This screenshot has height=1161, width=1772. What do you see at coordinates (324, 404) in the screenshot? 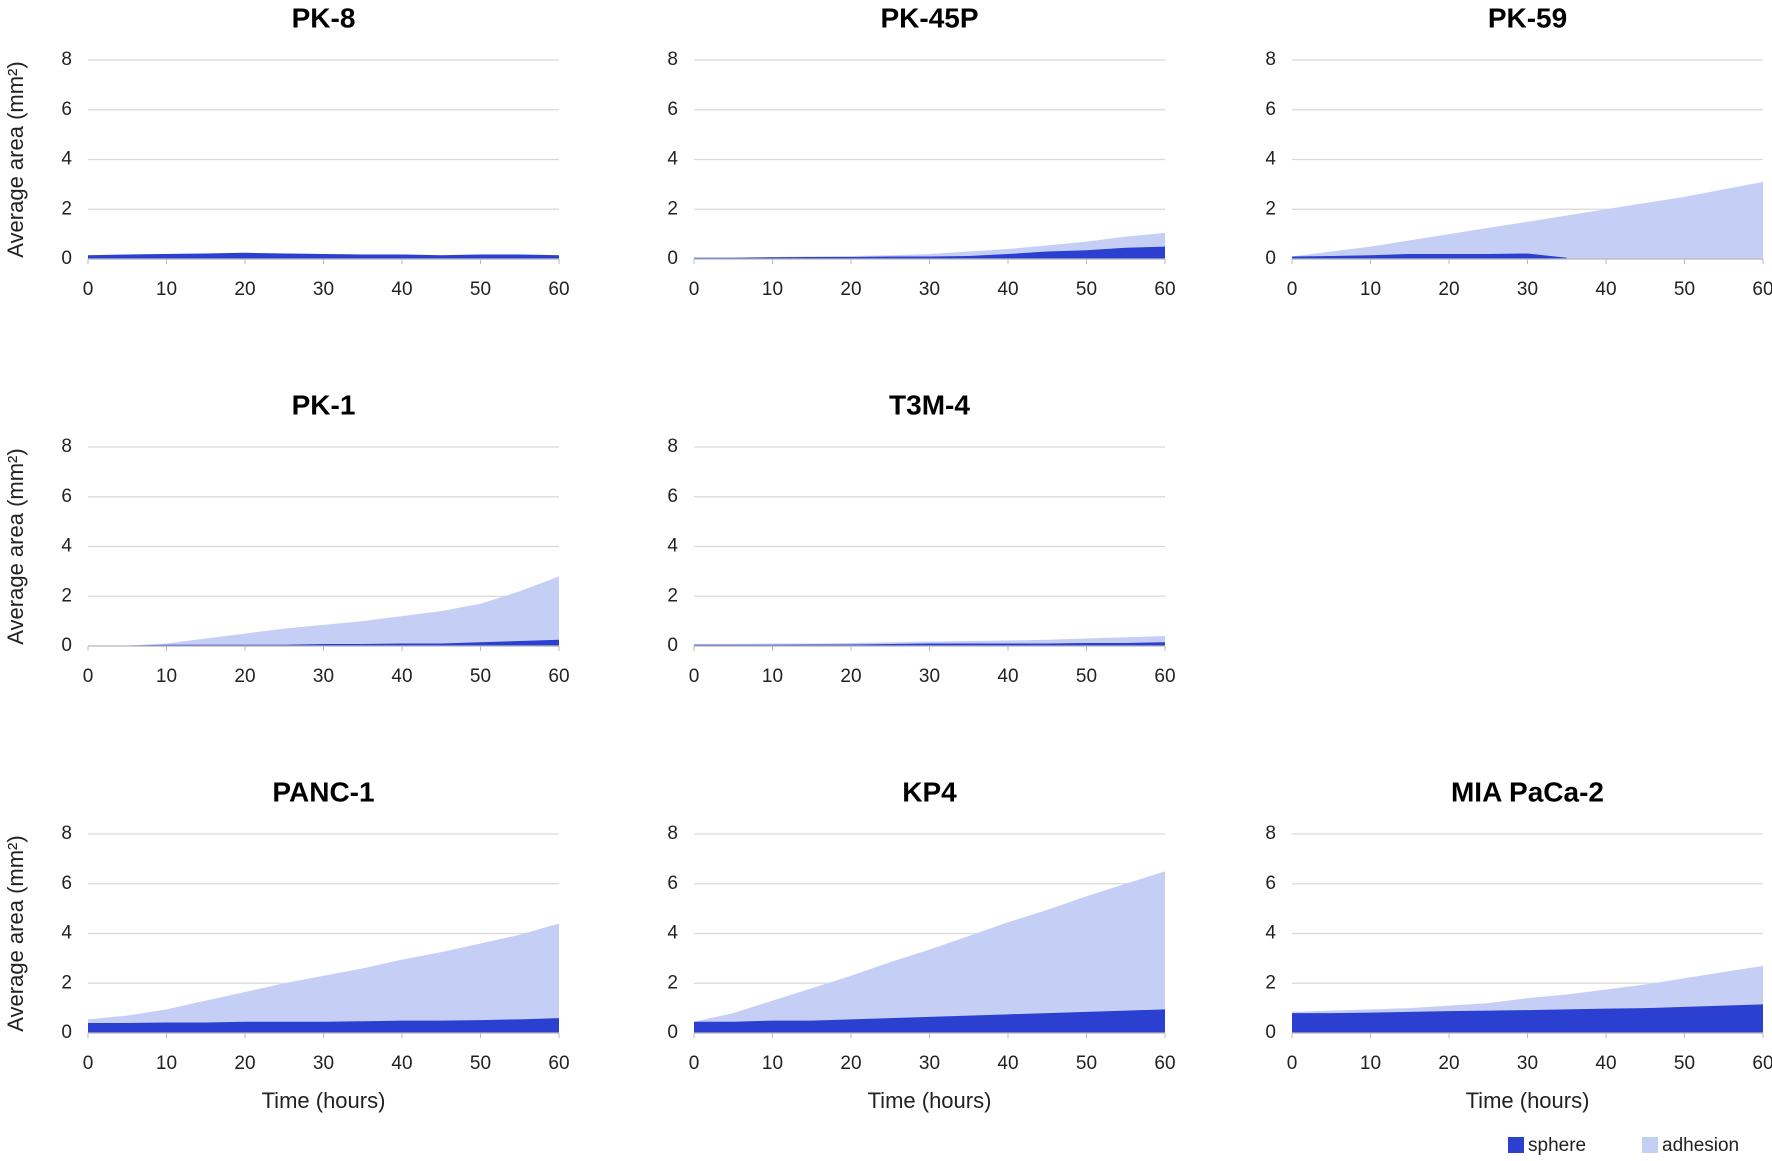
I see `chart-title: PK-1` at bounding box center [324, 404].